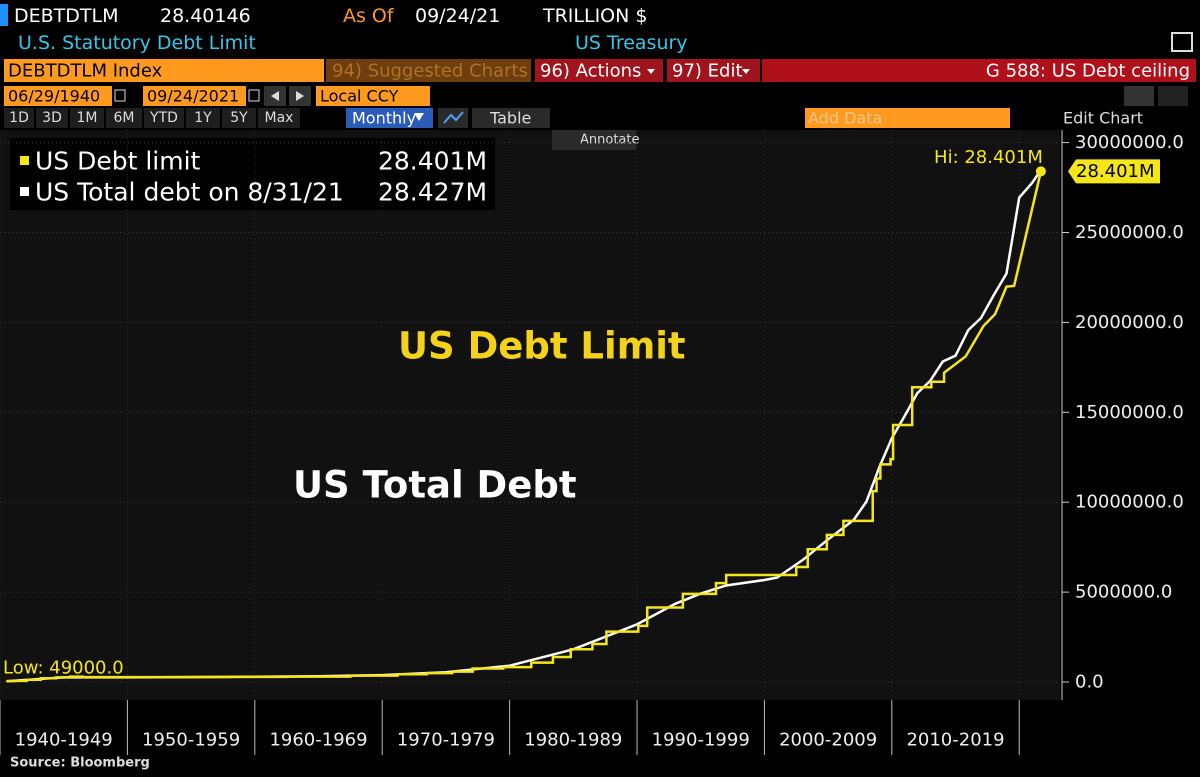 Image resolution: width=1200 pixels, height=777 pixels. I want to click on legend-value: 28.401M, so click(432, 161).